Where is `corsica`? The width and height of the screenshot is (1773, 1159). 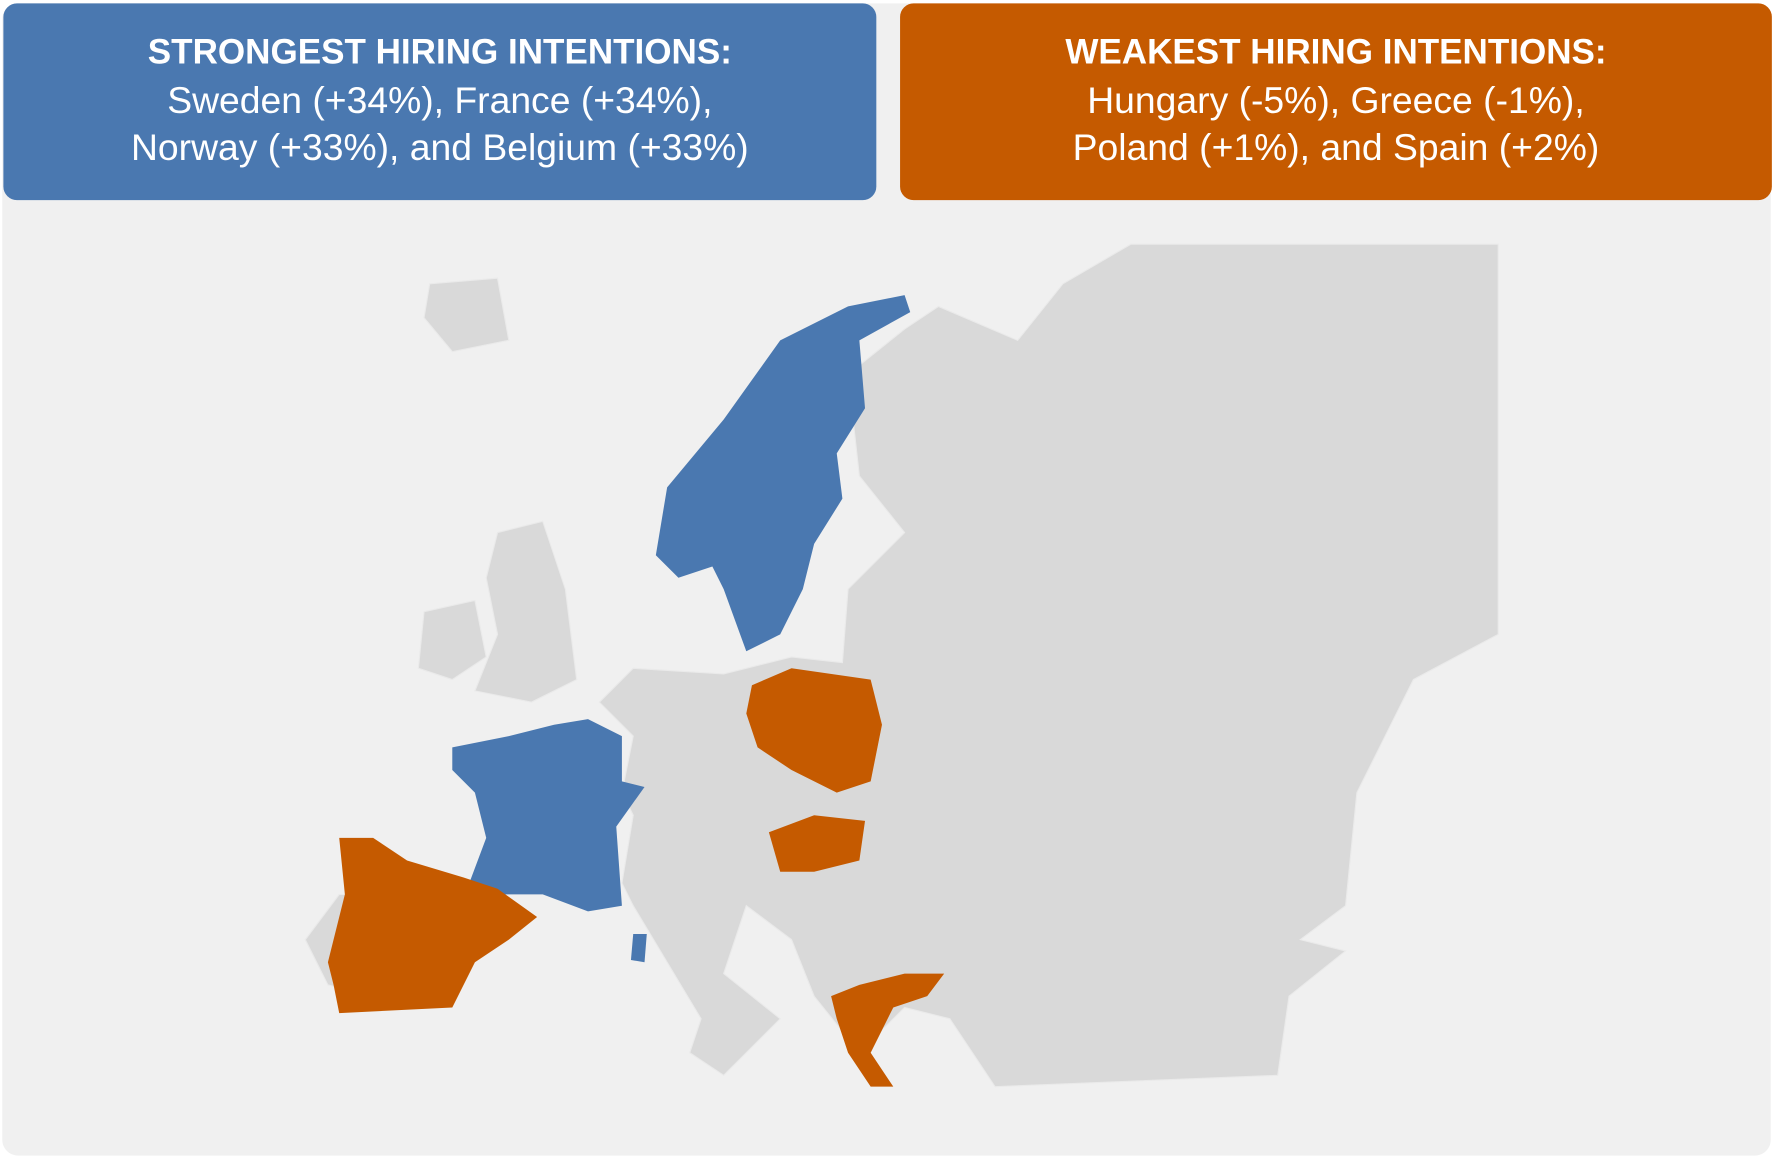 corsica is located at coordinates (638, 948).